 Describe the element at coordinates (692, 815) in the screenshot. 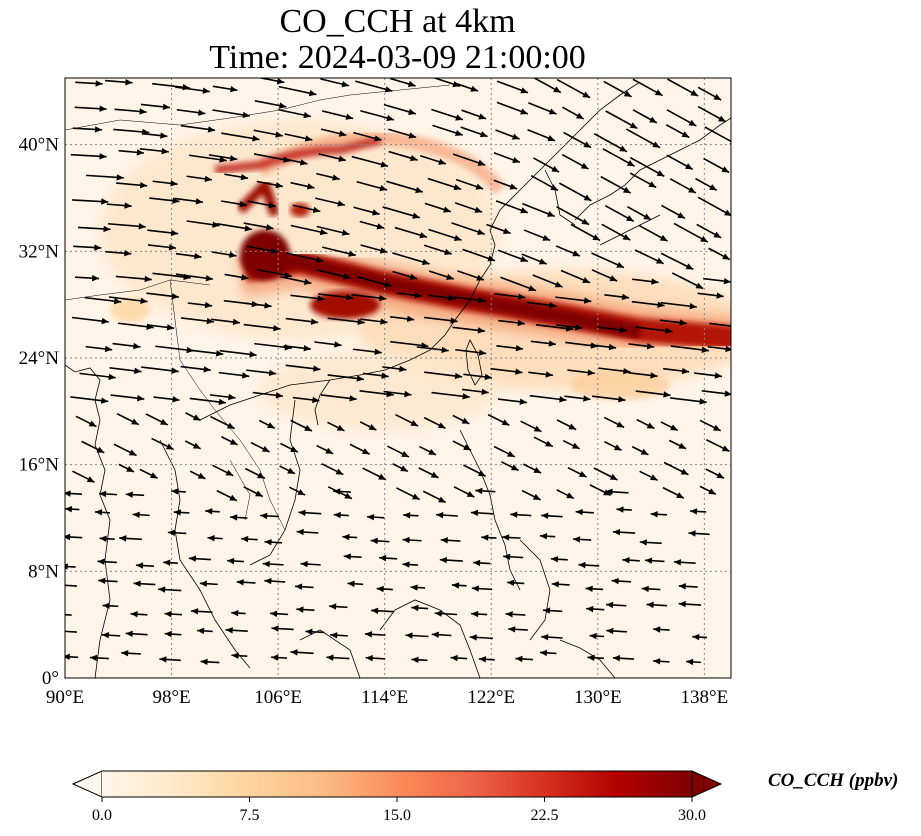

I see `colorbar-tick-label: 30.0` at that location.